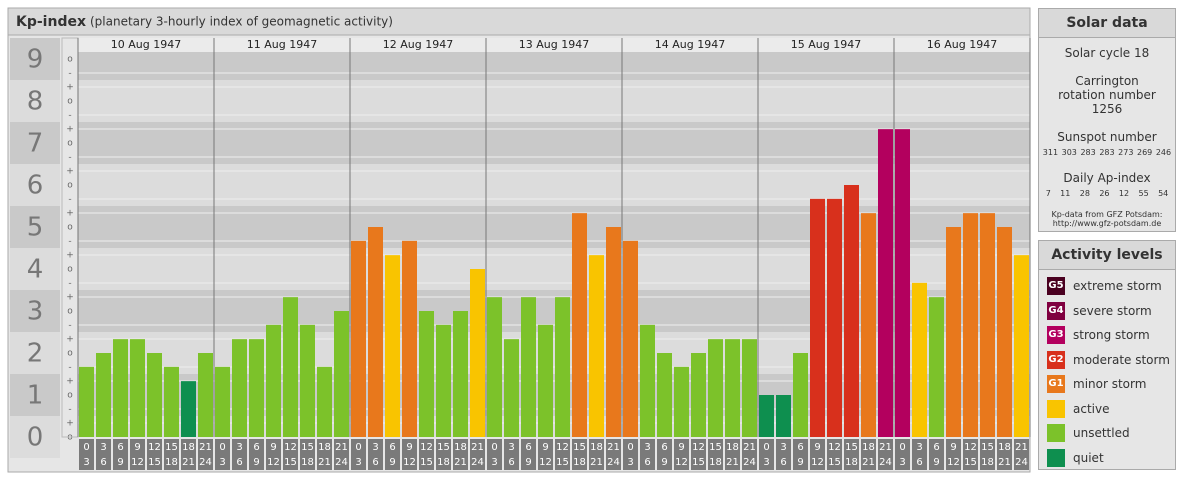 This screenshot has height=480, width=1184. I want to click on sunspot-number: 311, so click(1050, 152).